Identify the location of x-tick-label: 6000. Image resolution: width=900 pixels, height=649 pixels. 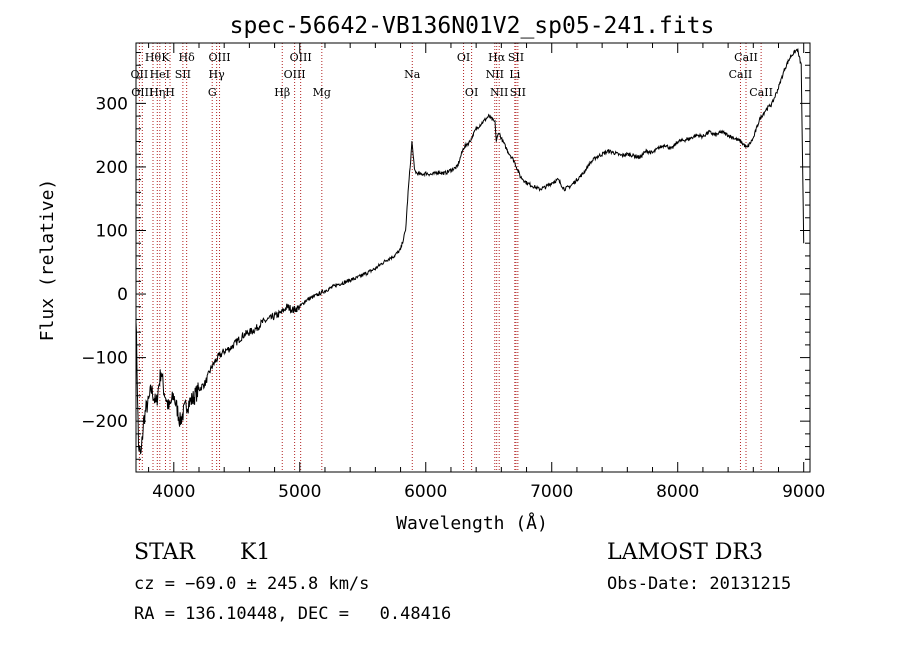
(425, 492).